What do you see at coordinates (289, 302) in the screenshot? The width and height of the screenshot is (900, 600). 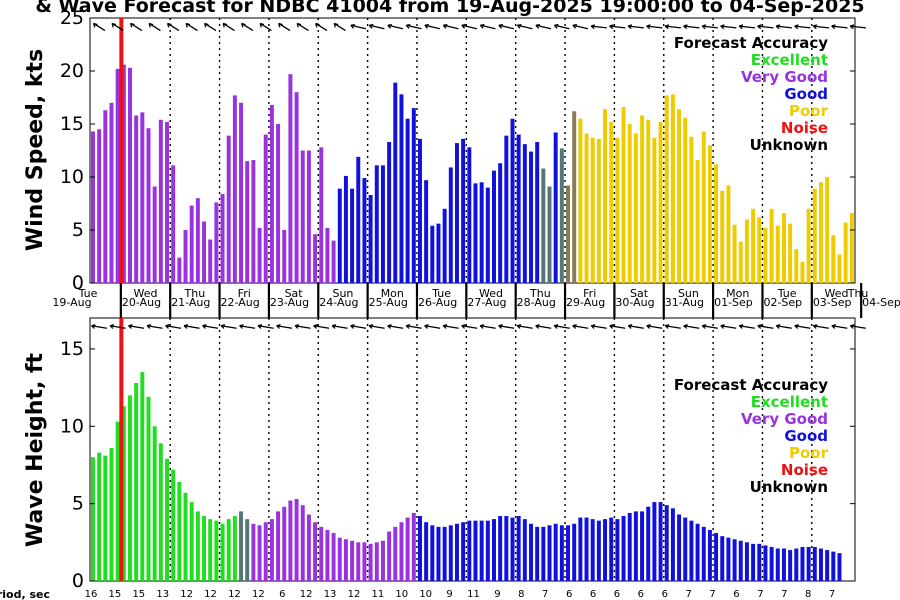 I see `date-label: 23-Aug` at bounding box center [289, 302].